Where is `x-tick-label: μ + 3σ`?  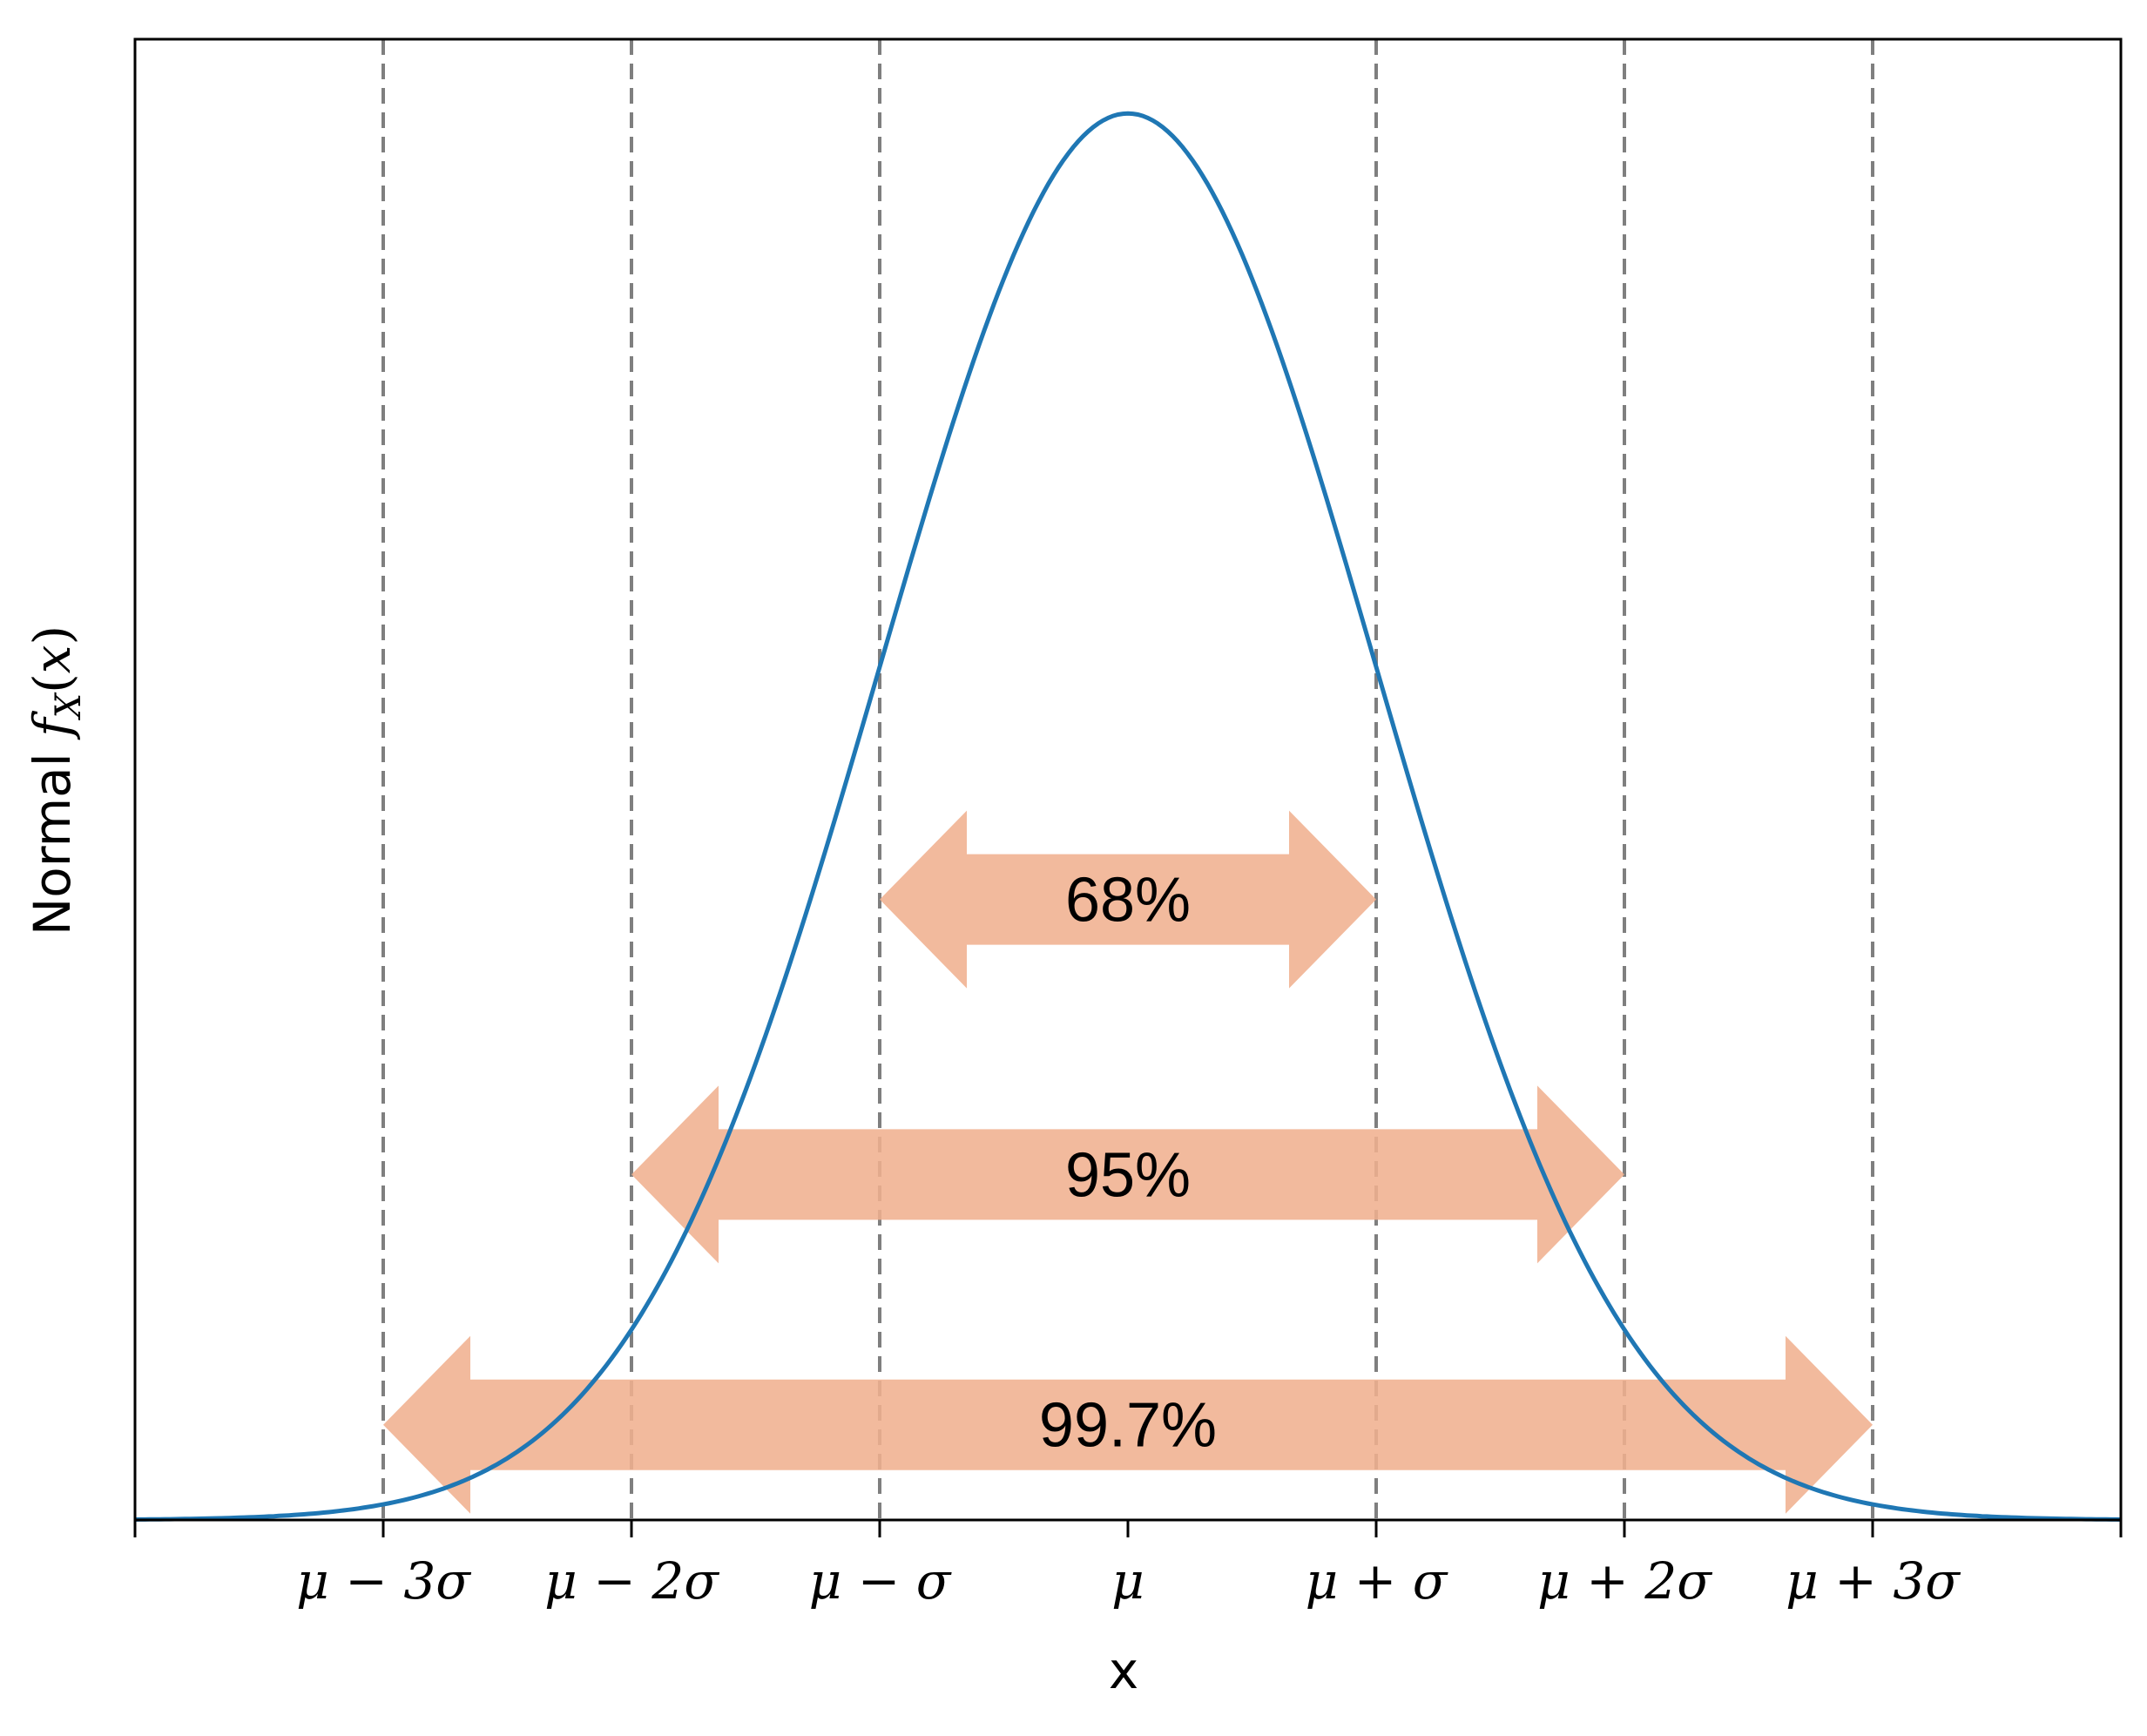
x-tick-label: μ + 3σ is located at coordinates (1874, 1581).